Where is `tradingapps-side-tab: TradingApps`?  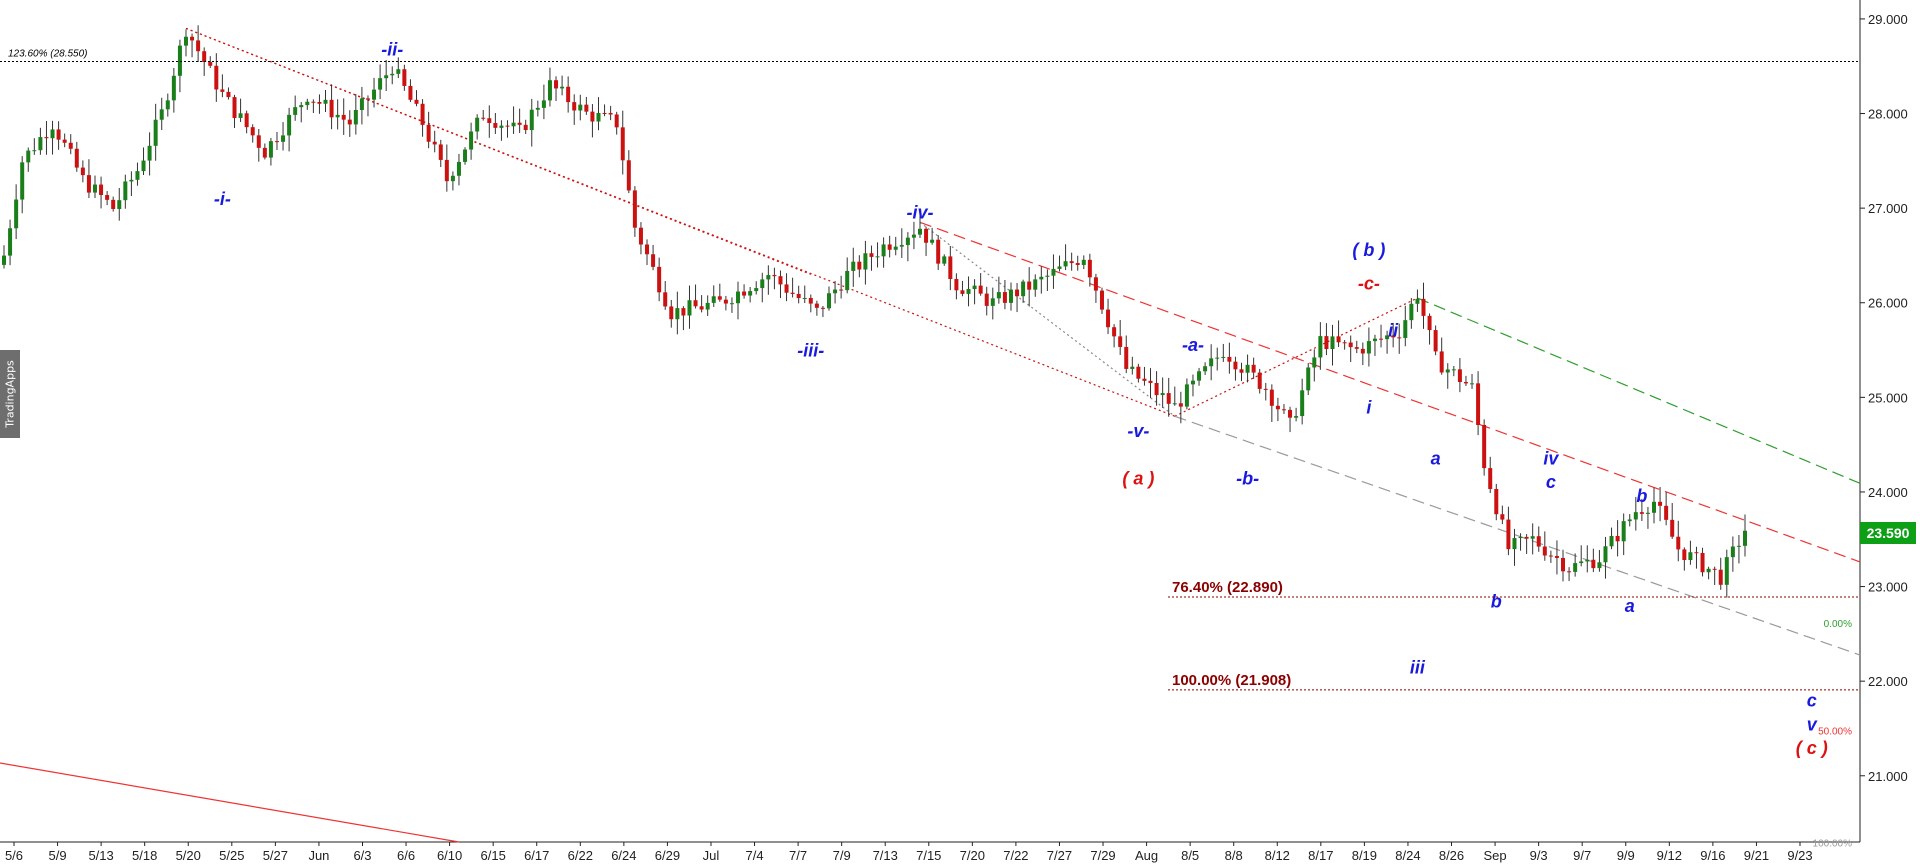 tradingapps-side-tab: TradingApps is located at coordinates (10, 394).